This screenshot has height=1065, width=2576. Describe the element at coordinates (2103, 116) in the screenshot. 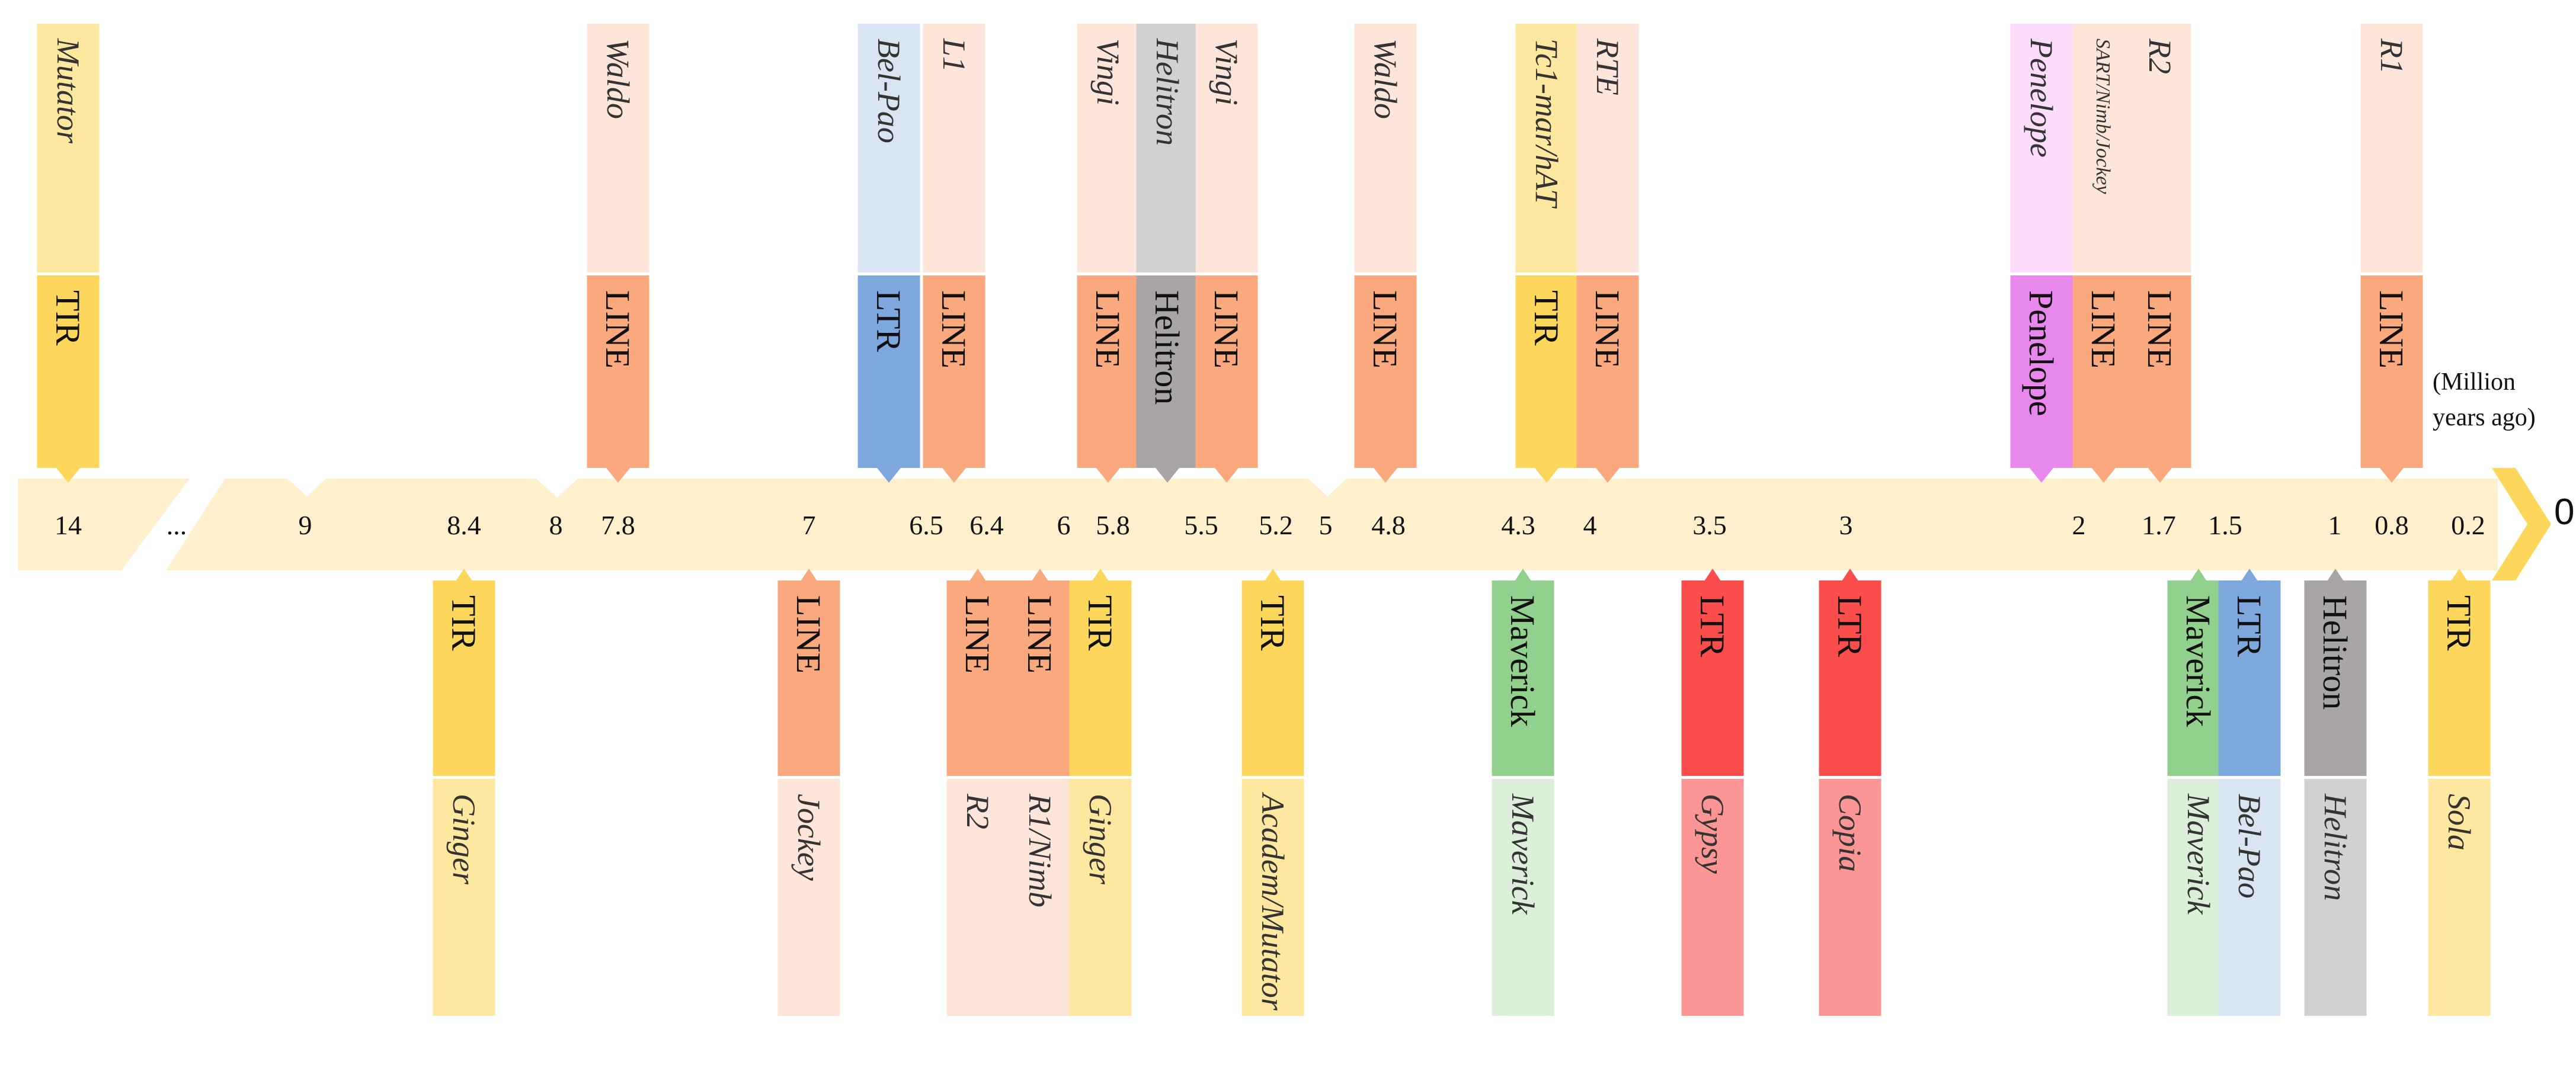

I see `family-label: SART/Nimb/Jockey` at that location.